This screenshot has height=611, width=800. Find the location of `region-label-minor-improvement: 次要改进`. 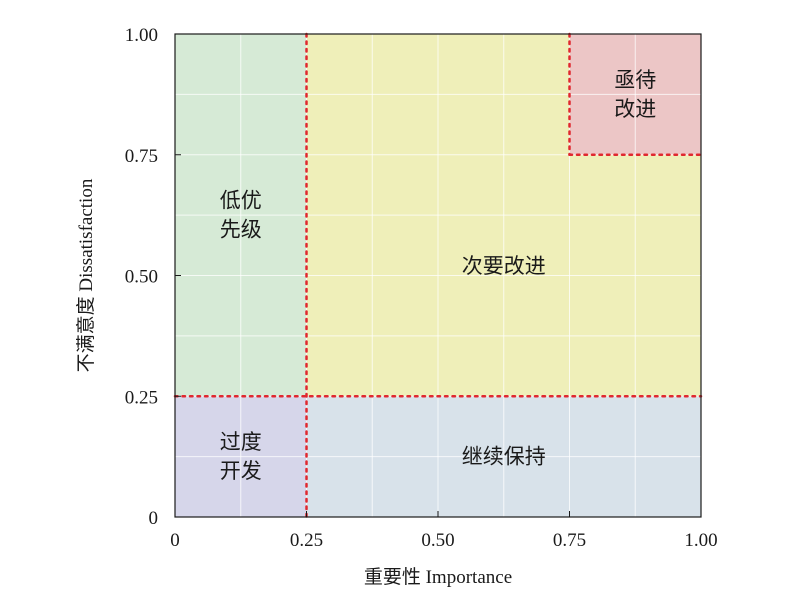

region-label-minor-improvement: 次要改进 is located at coordinates (504, 266).